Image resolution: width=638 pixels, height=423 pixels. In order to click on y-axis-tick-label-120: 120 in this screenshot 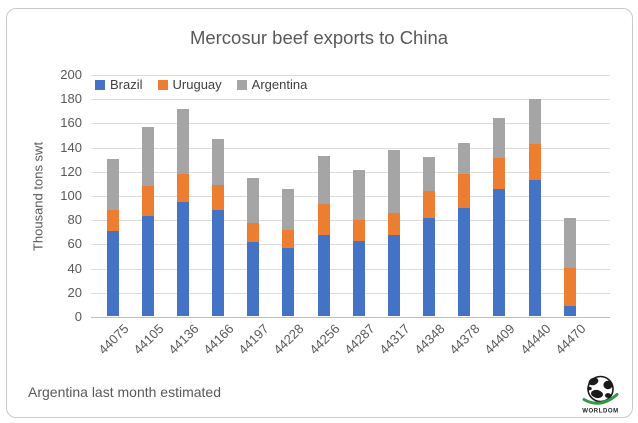, I will do `click(71, 171)`.